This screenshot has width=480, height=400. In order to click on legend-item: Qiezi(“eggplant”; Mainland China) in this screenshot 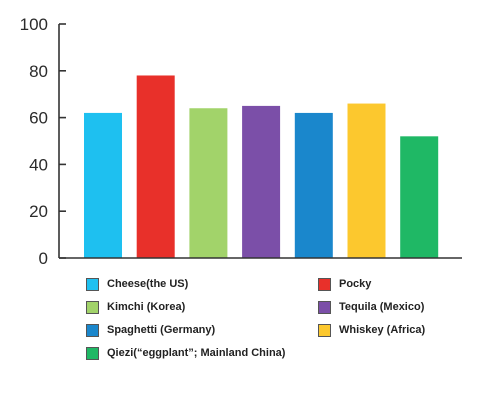, I will do `click(185, 353)`.